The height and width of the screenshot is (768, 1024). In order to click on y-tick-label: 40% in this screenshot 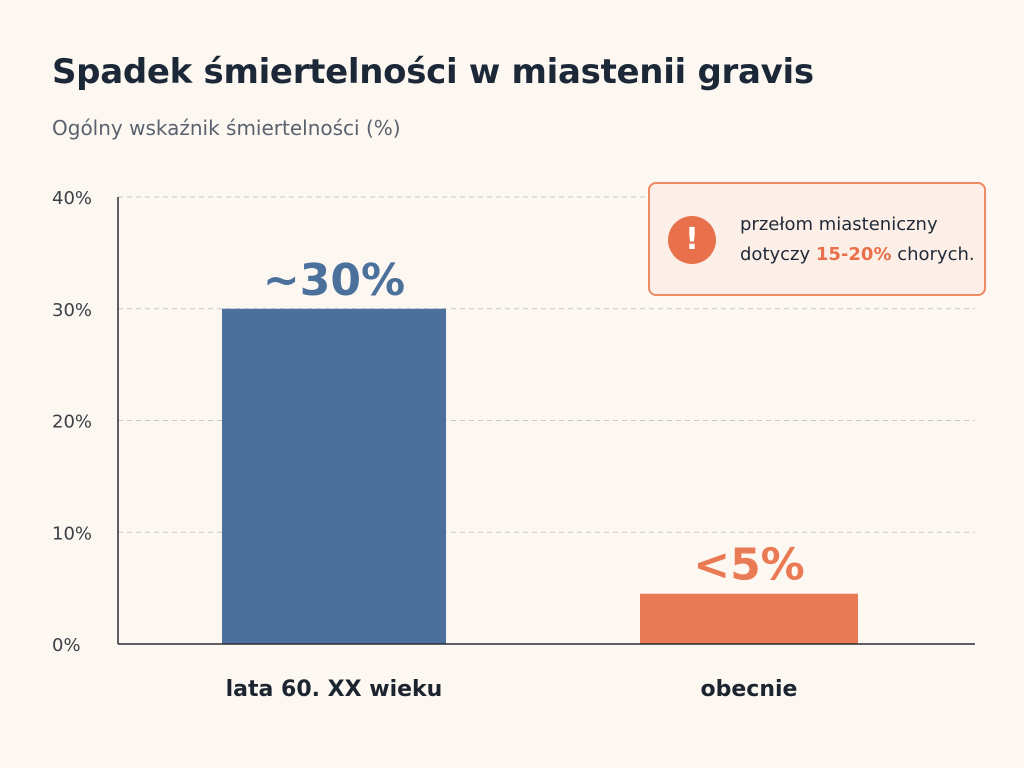, I will do `click(72, 198)`.